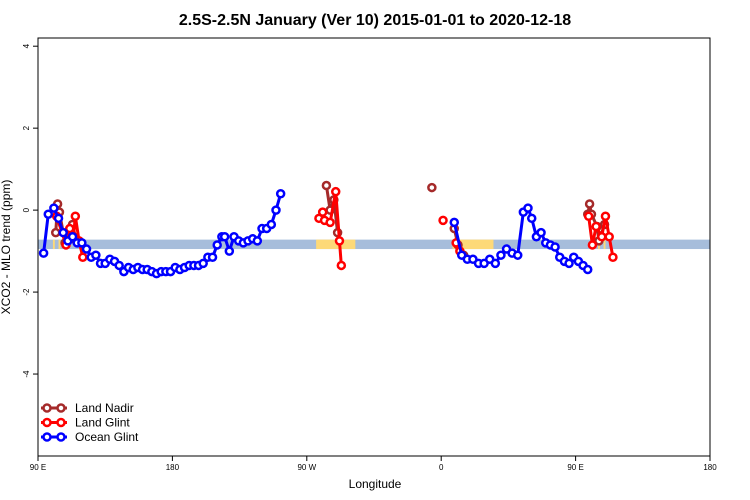  What do you see at coordinates (306, 467) in the screenshot?
I see `x-tick-label-2: 90 W` at bounding box center [306, 467].